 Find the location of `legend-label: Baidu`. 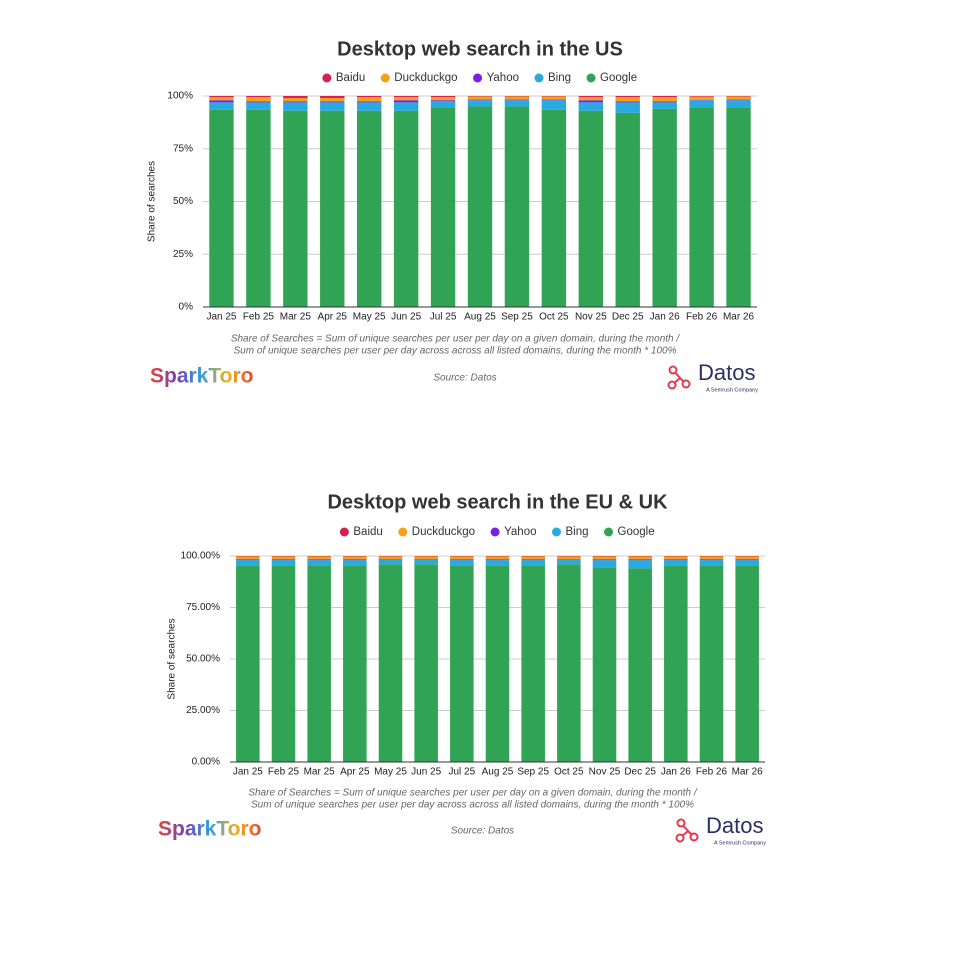

legend-label: Baidu is located at coordinates (350, 78).